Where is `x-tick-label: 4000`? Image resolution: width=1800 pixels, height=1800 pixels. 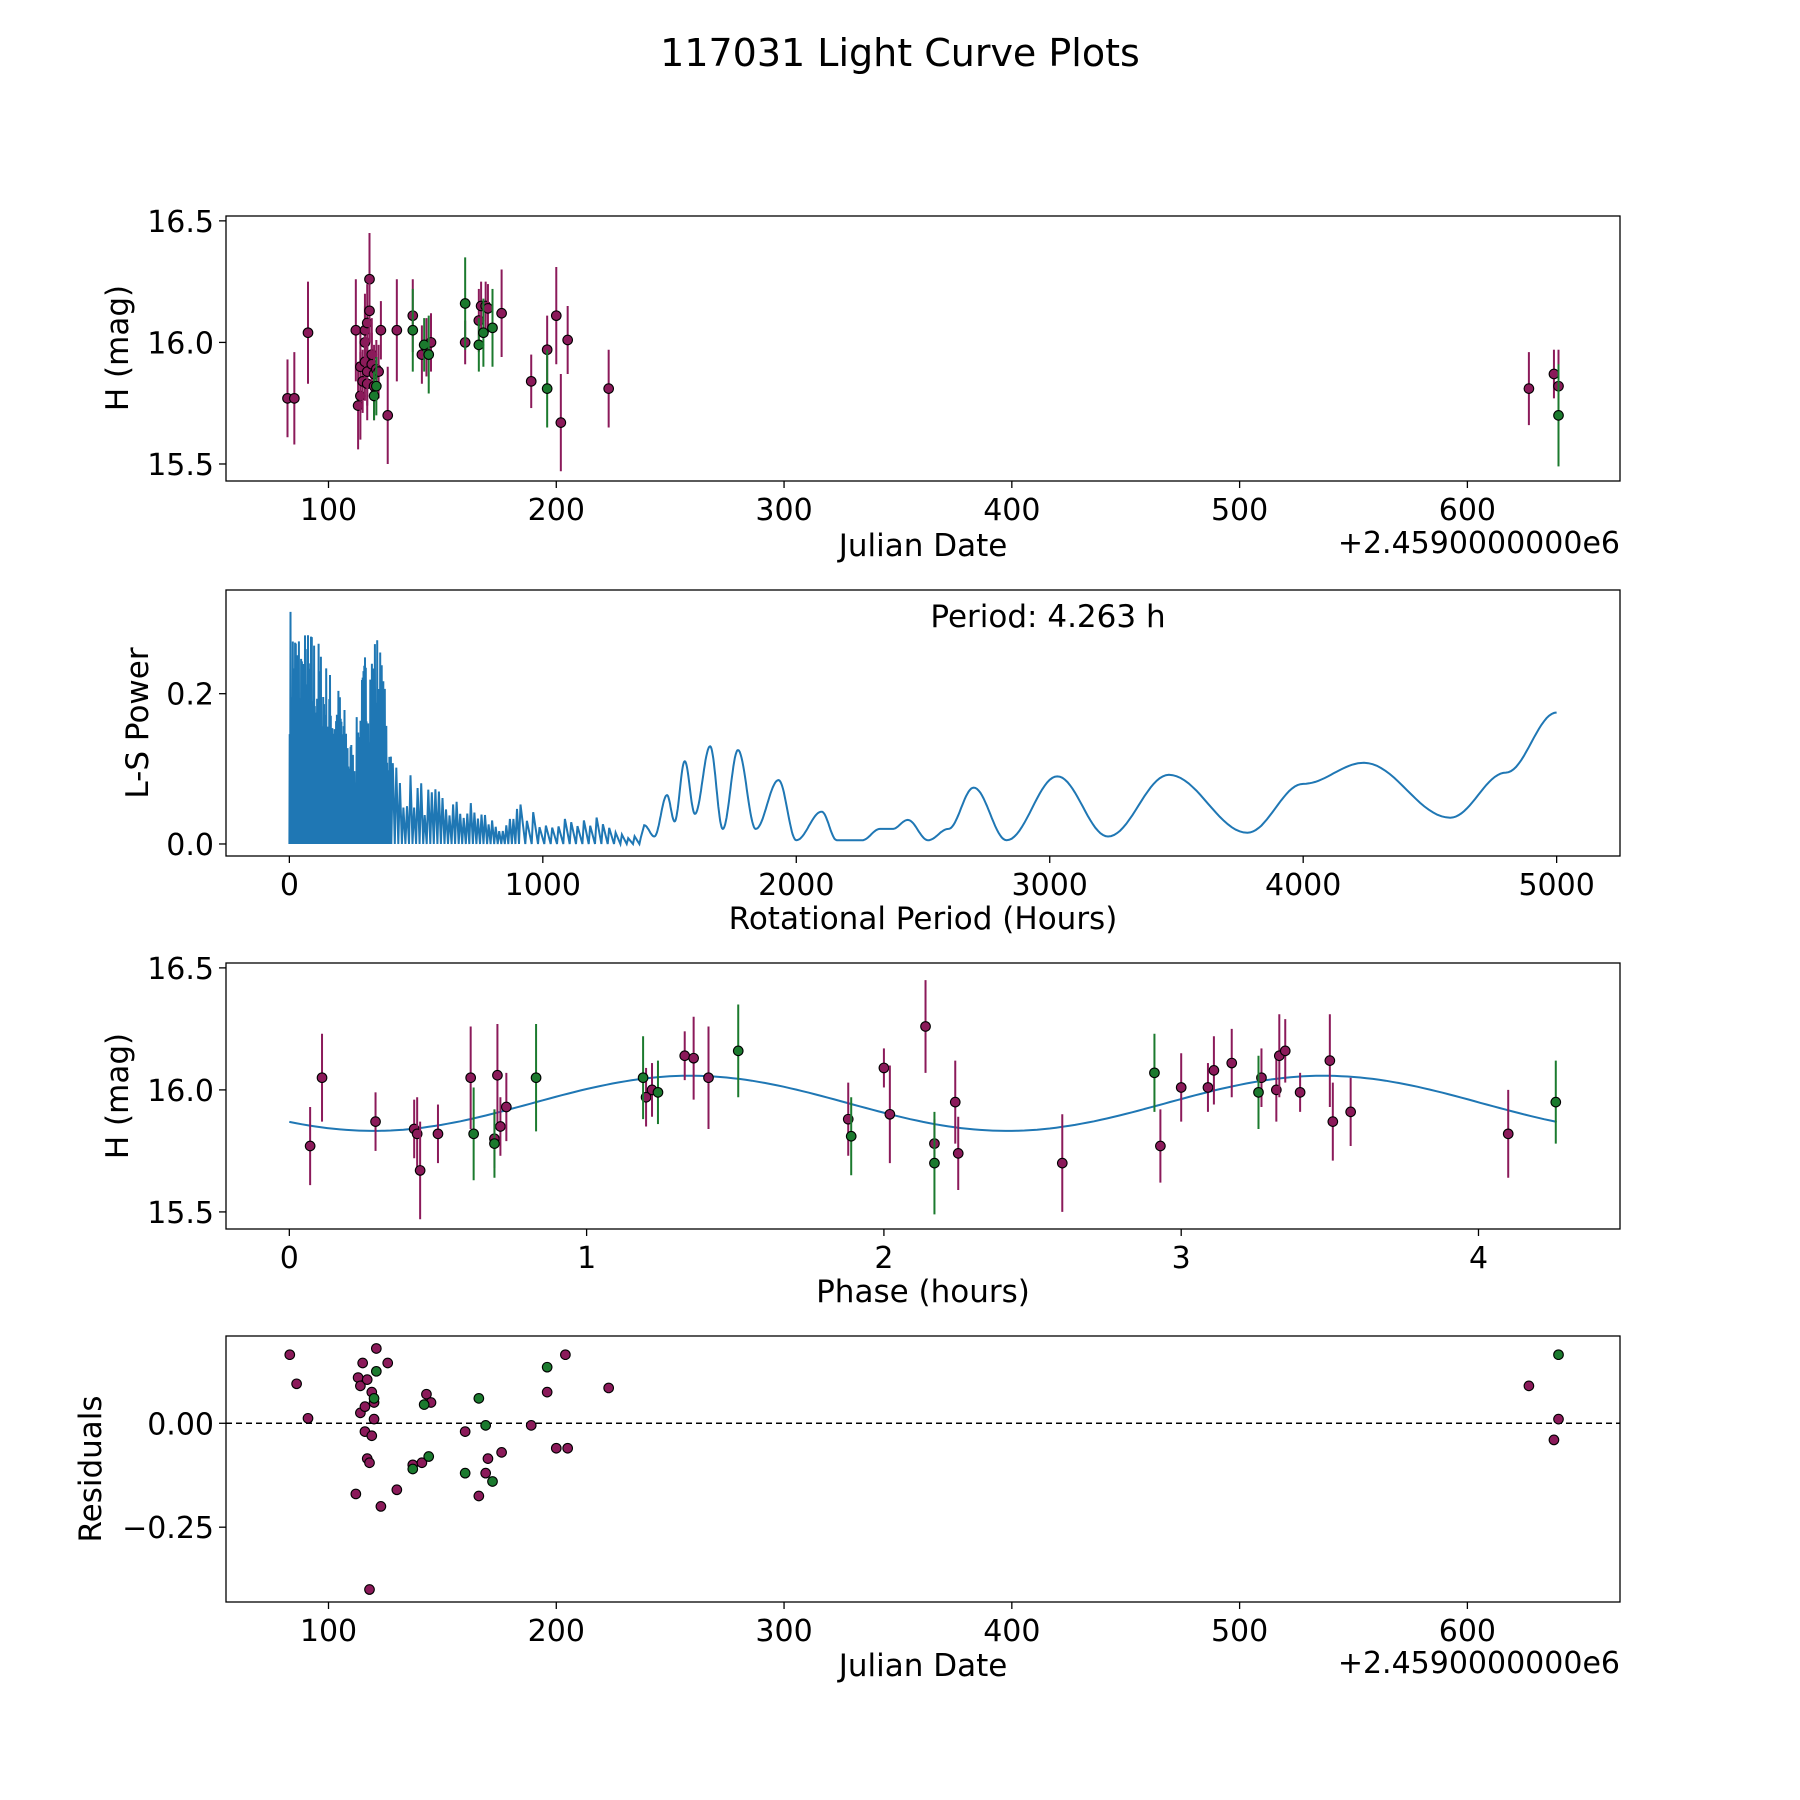
x-tick-label: 4000 is located at coordinates (1303, 885).